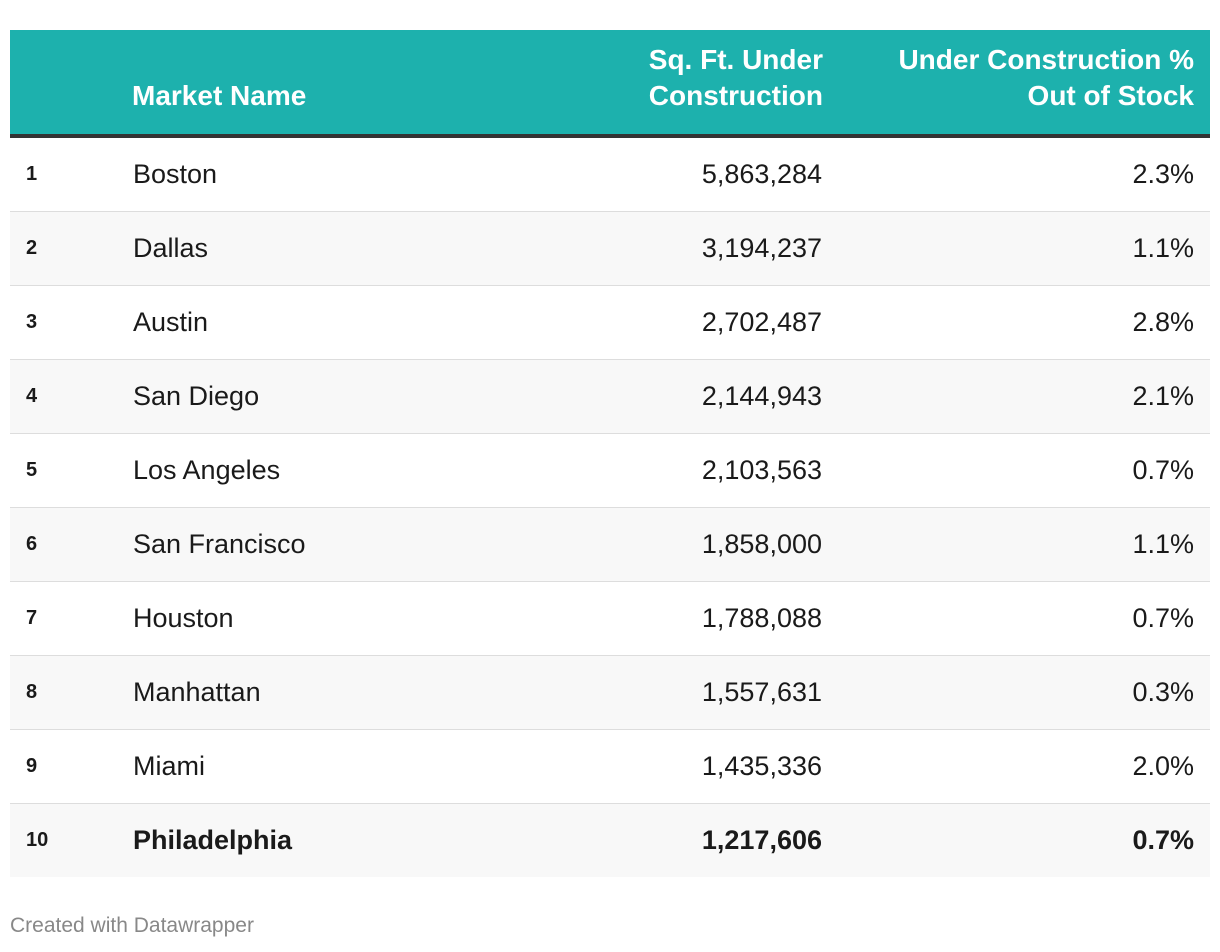  I want to click on market-name-cell: San Francisco, so click(332, 544).